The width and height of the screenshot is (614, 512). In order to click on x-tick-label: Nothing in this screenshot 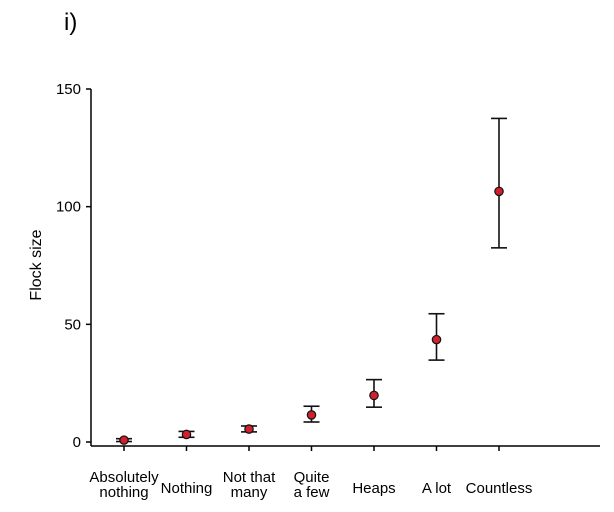, I will do `click(187, 488)`.